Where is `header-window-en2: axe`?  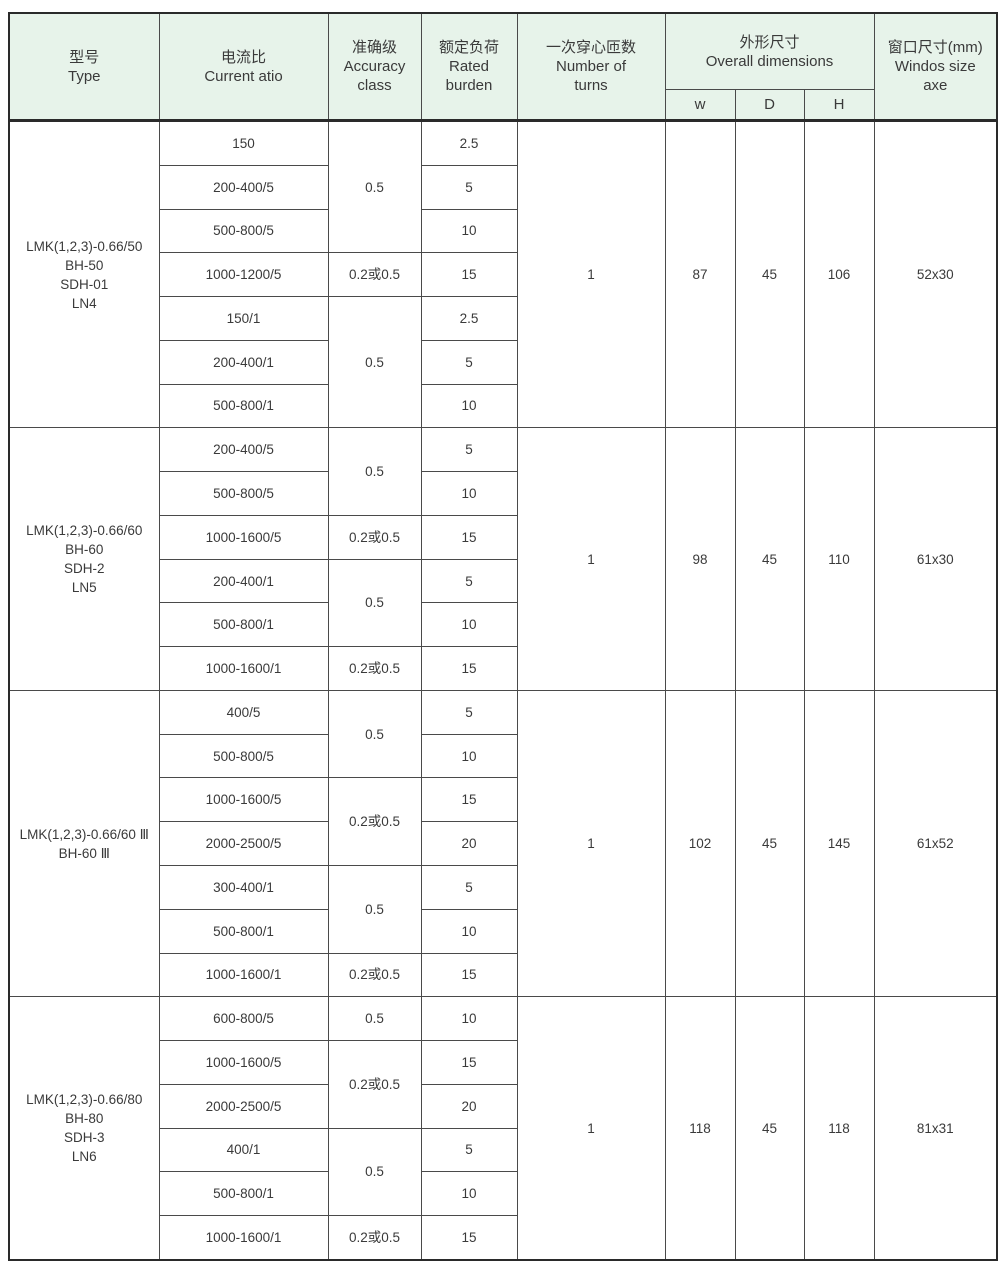 header-window-en2: axe is located at coordinates (935, 85).